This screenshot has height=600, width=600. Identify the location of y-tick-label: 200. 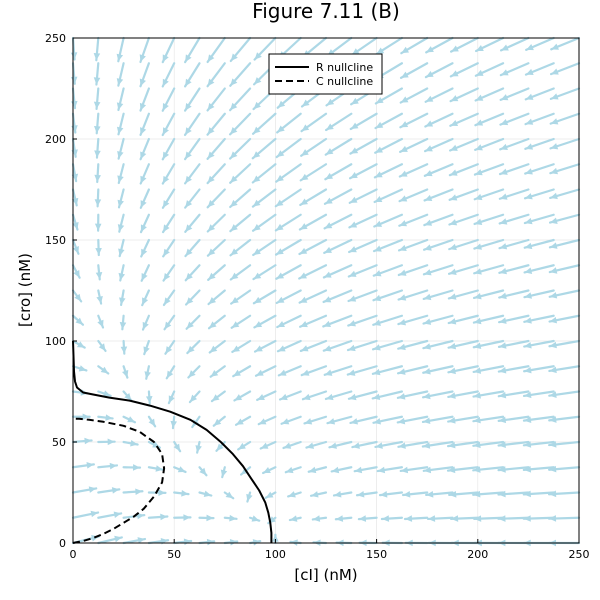
(55, 139).